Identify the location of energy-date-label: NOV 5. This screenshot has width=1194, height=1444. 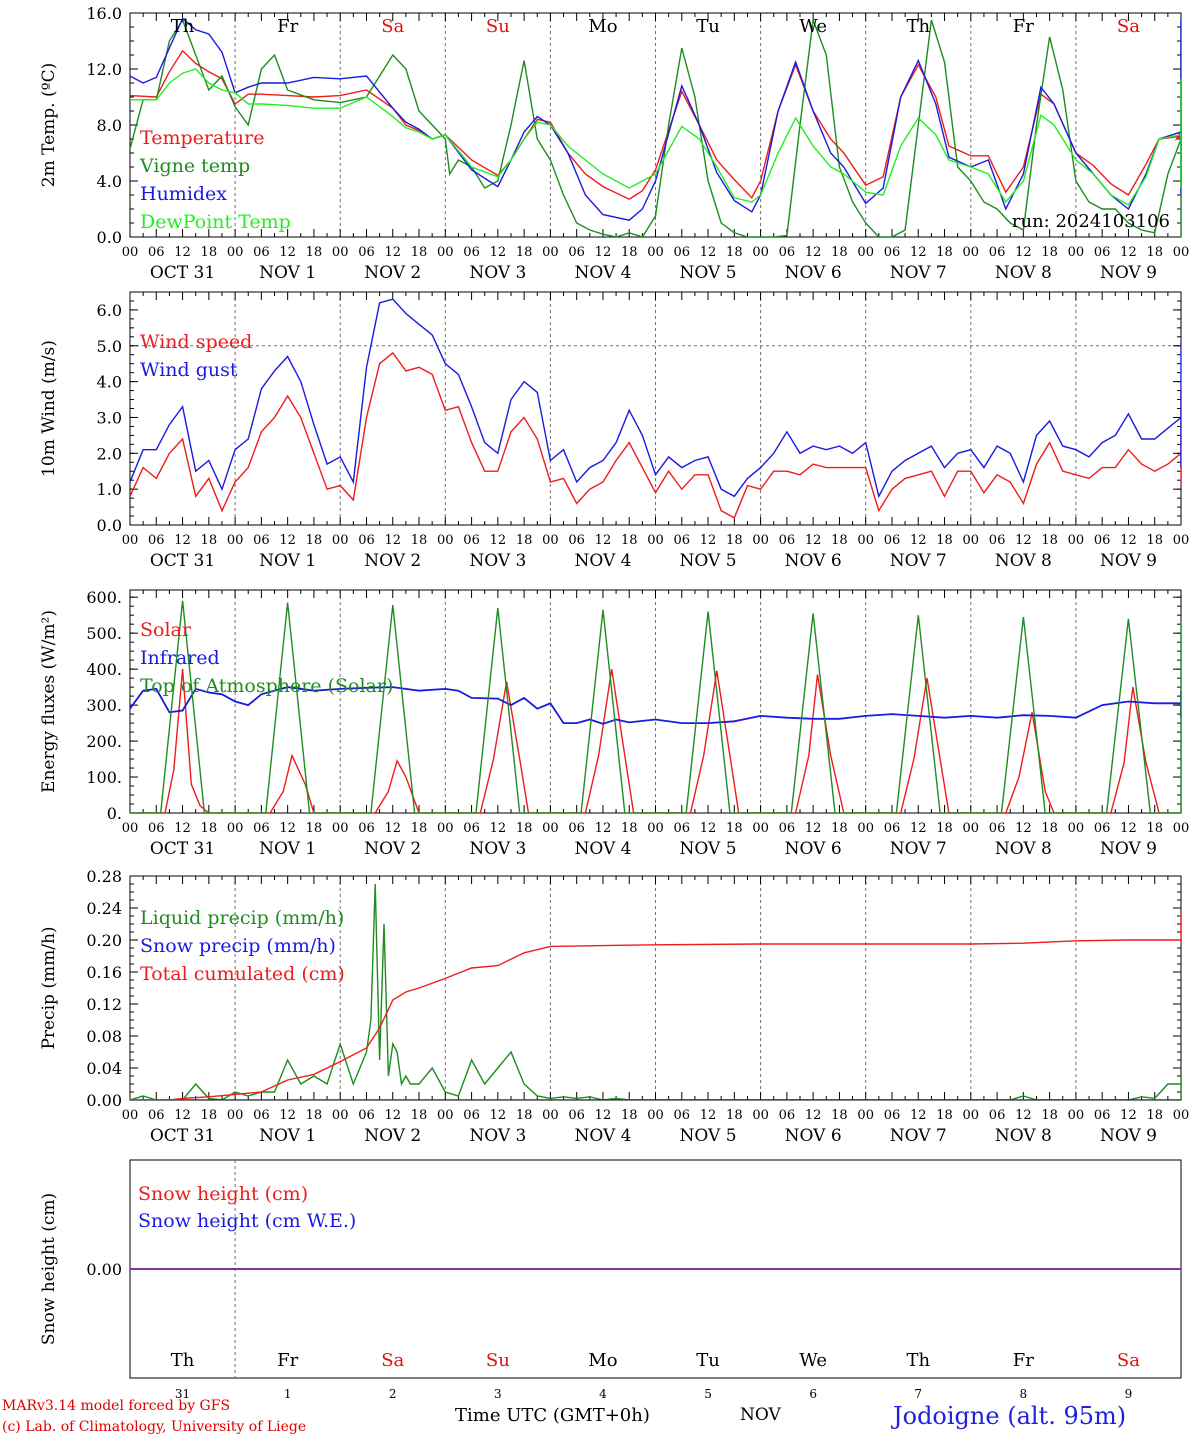
(708, 849).